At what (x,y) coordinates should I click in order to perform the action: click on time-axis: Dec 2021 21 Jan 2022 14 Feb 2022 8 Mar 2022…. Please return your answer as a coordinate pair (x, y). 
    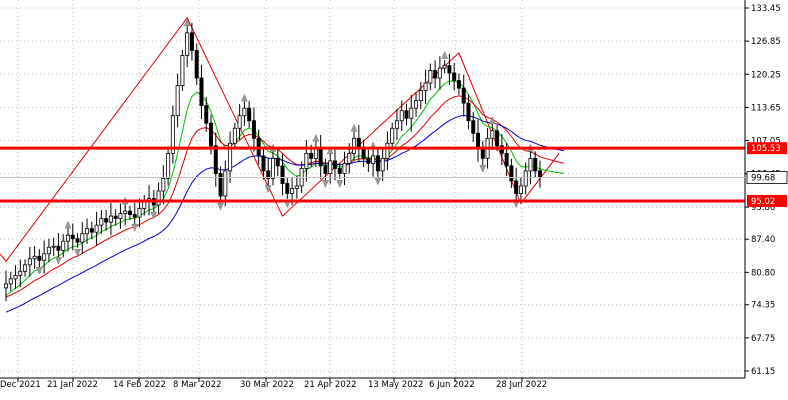
    Looking at the image, I should click on (273, 384).